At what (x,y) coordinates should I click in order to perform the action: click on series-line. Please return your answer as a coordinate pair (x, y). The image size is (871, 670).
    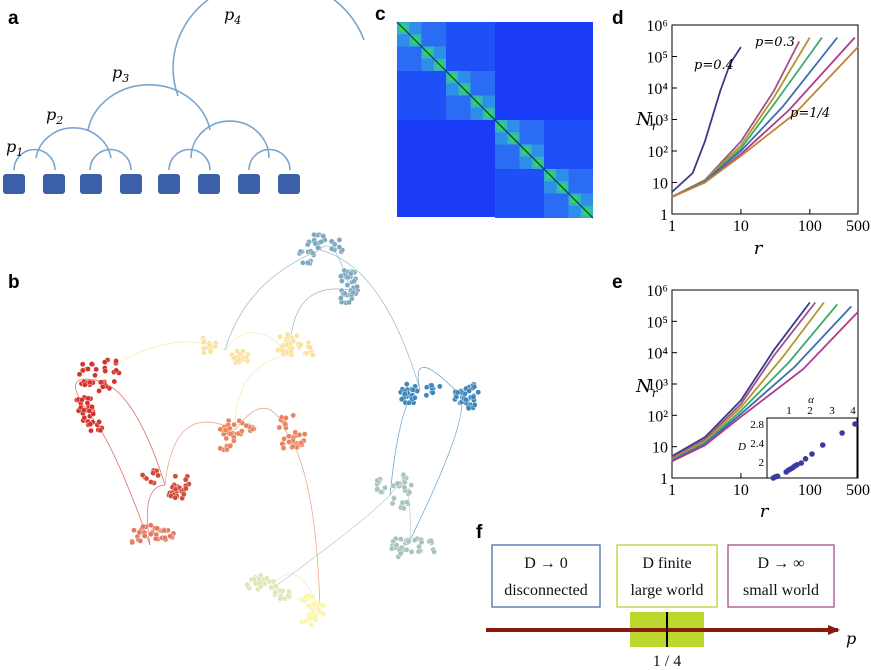
    Looking at the image, I should click on (741, 379).